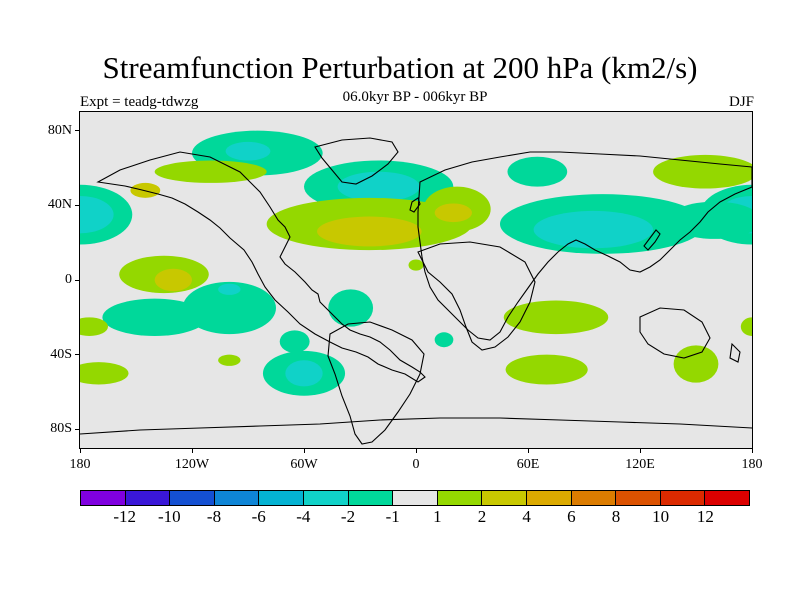 The image size is (800, 600). What do you see at coordinates (482, 516) in the screenshot?
I see `colorbar-label-8: 2` at bounding box center [482, 516].